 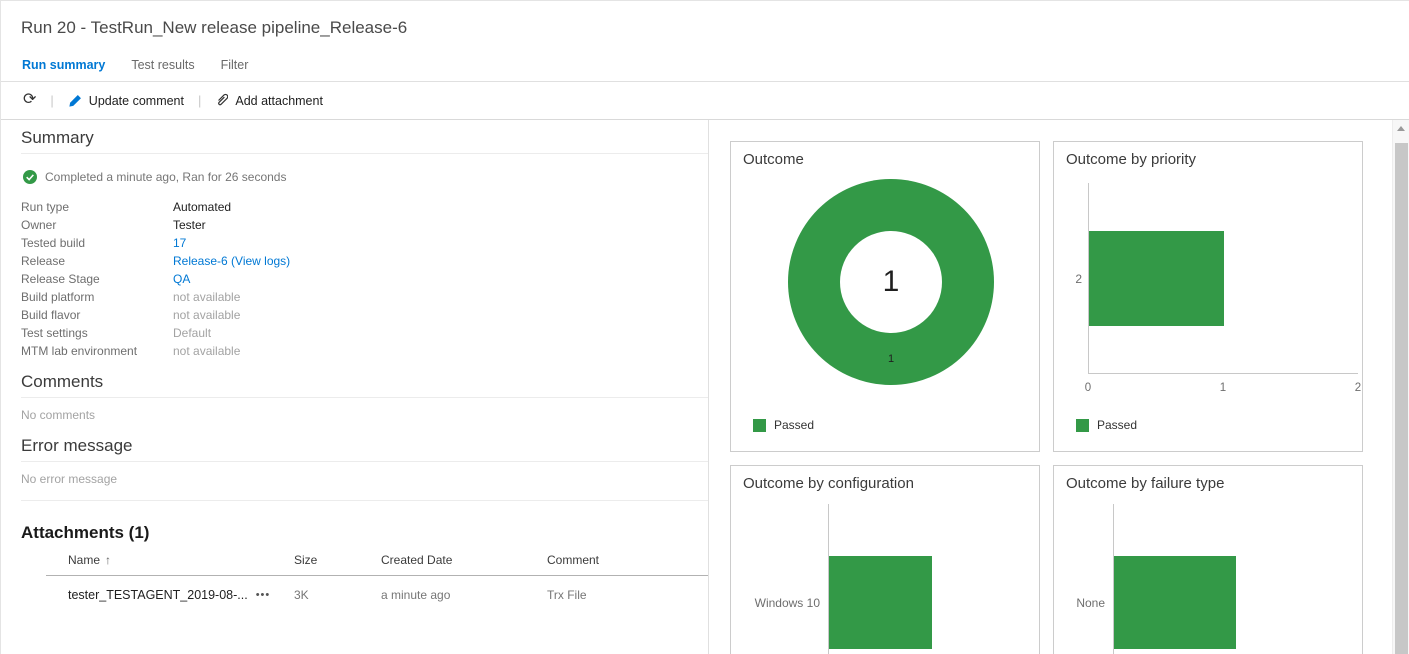 I want to click on scroll-up-button, so click(x=1401, y=128).